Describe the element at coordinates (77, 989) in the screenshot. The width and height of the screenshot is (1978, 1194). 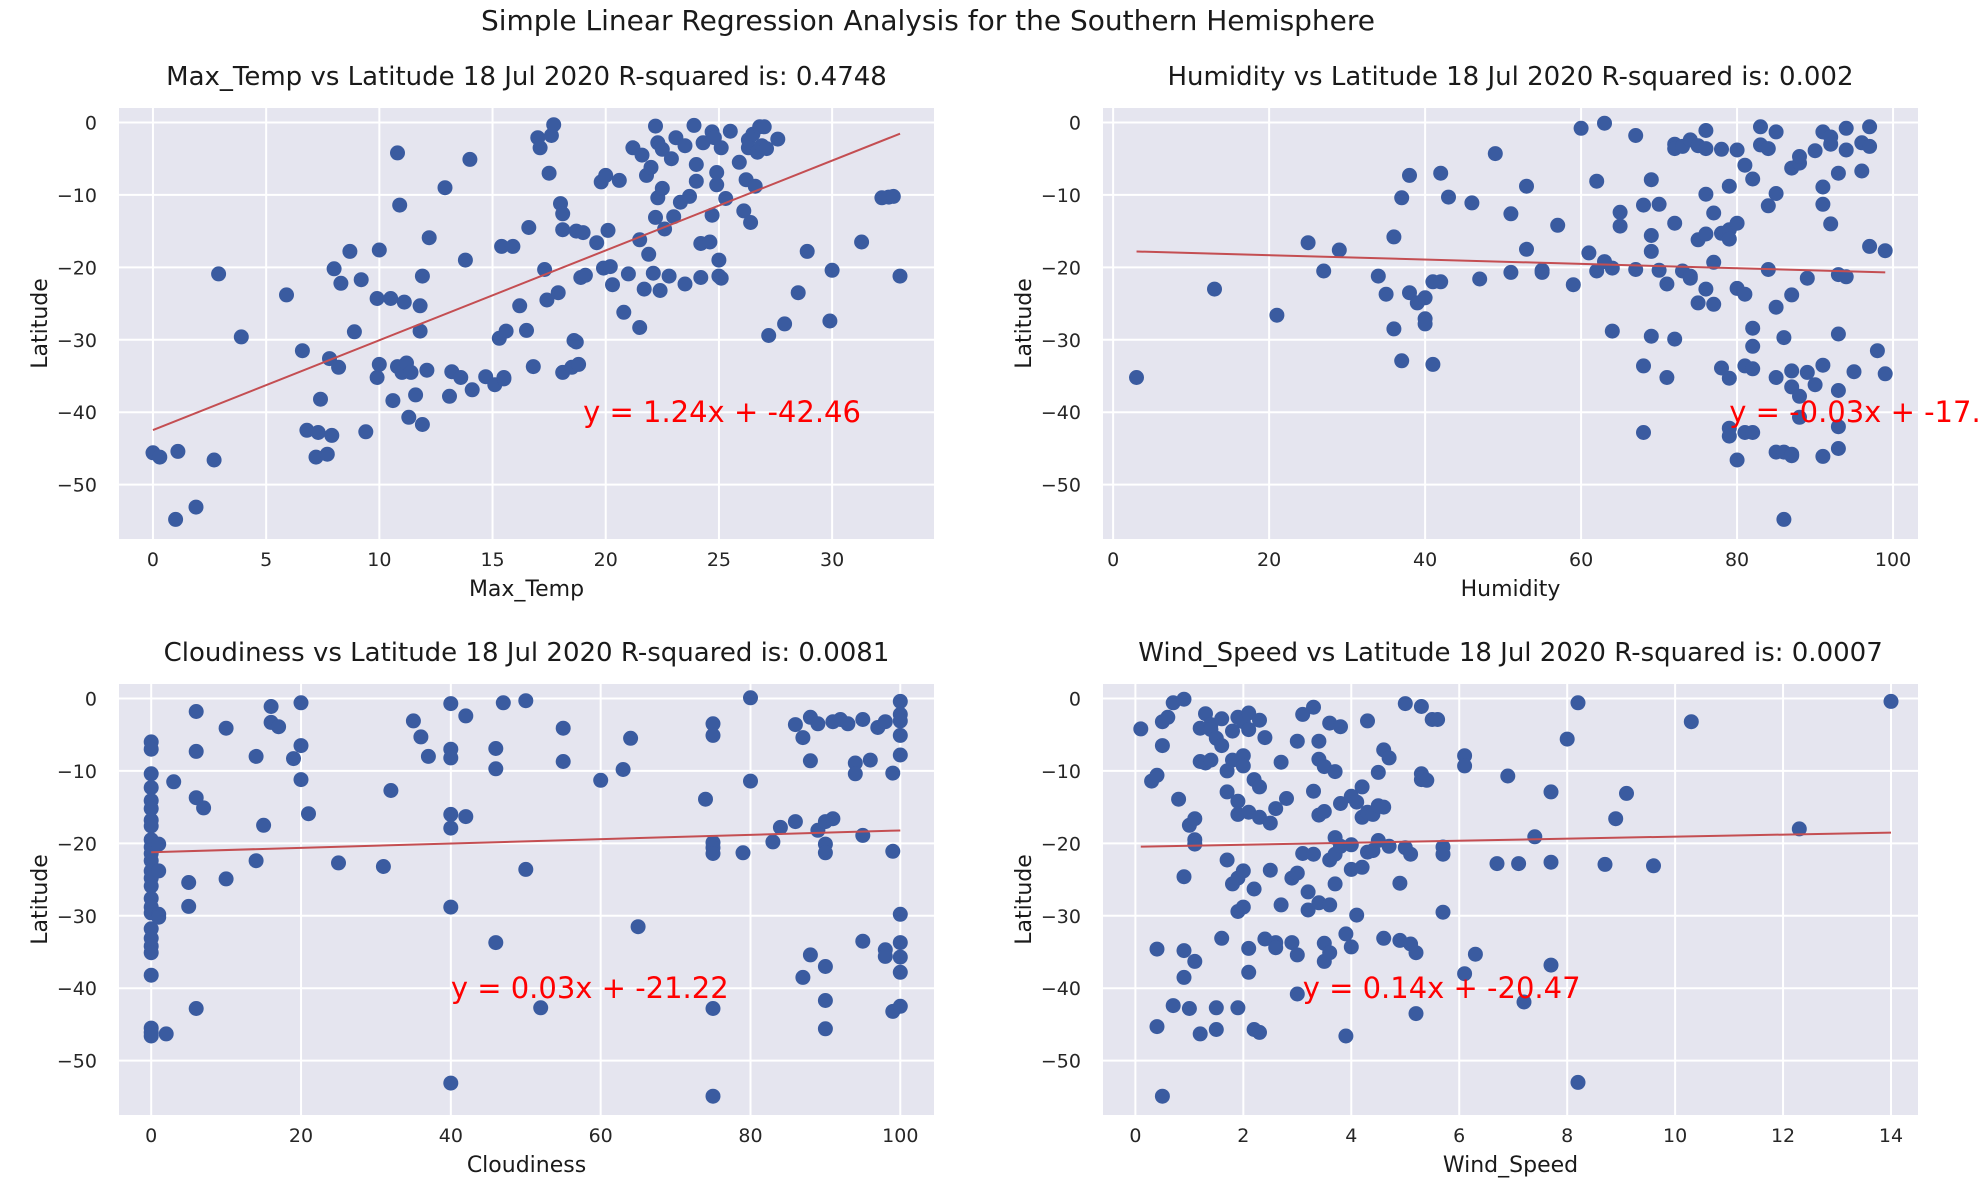
I see `y-tick-label: −40` at that location.